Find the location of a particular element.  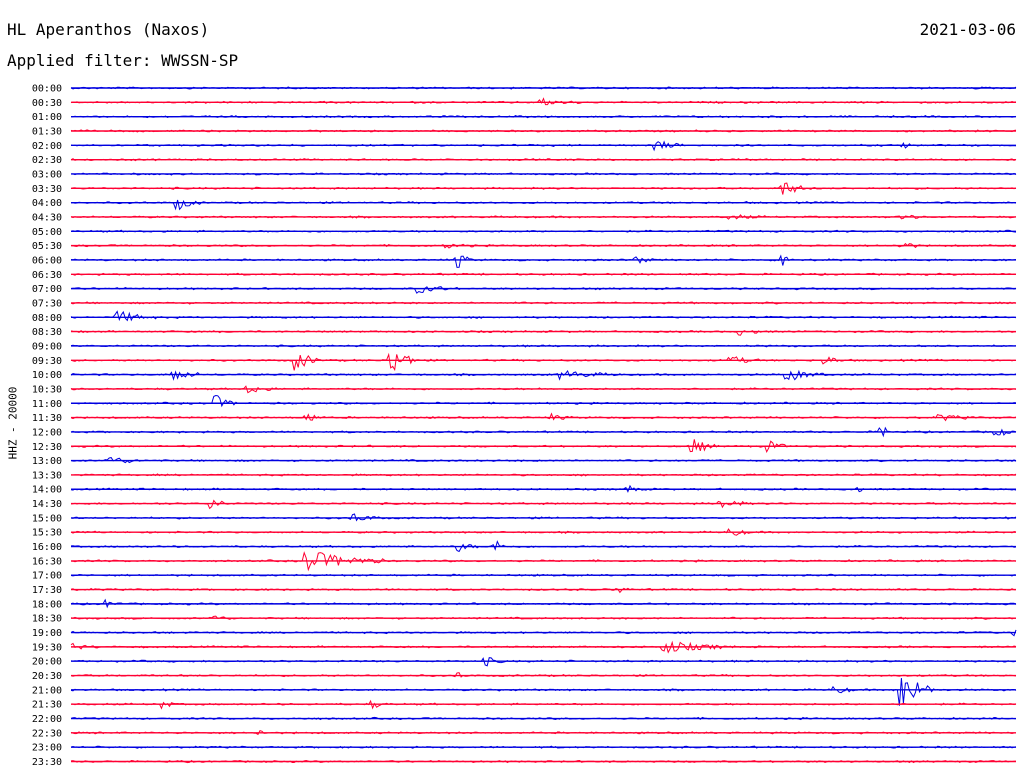

row-label-1930: 19:30 is located at coordinates (47, 647).